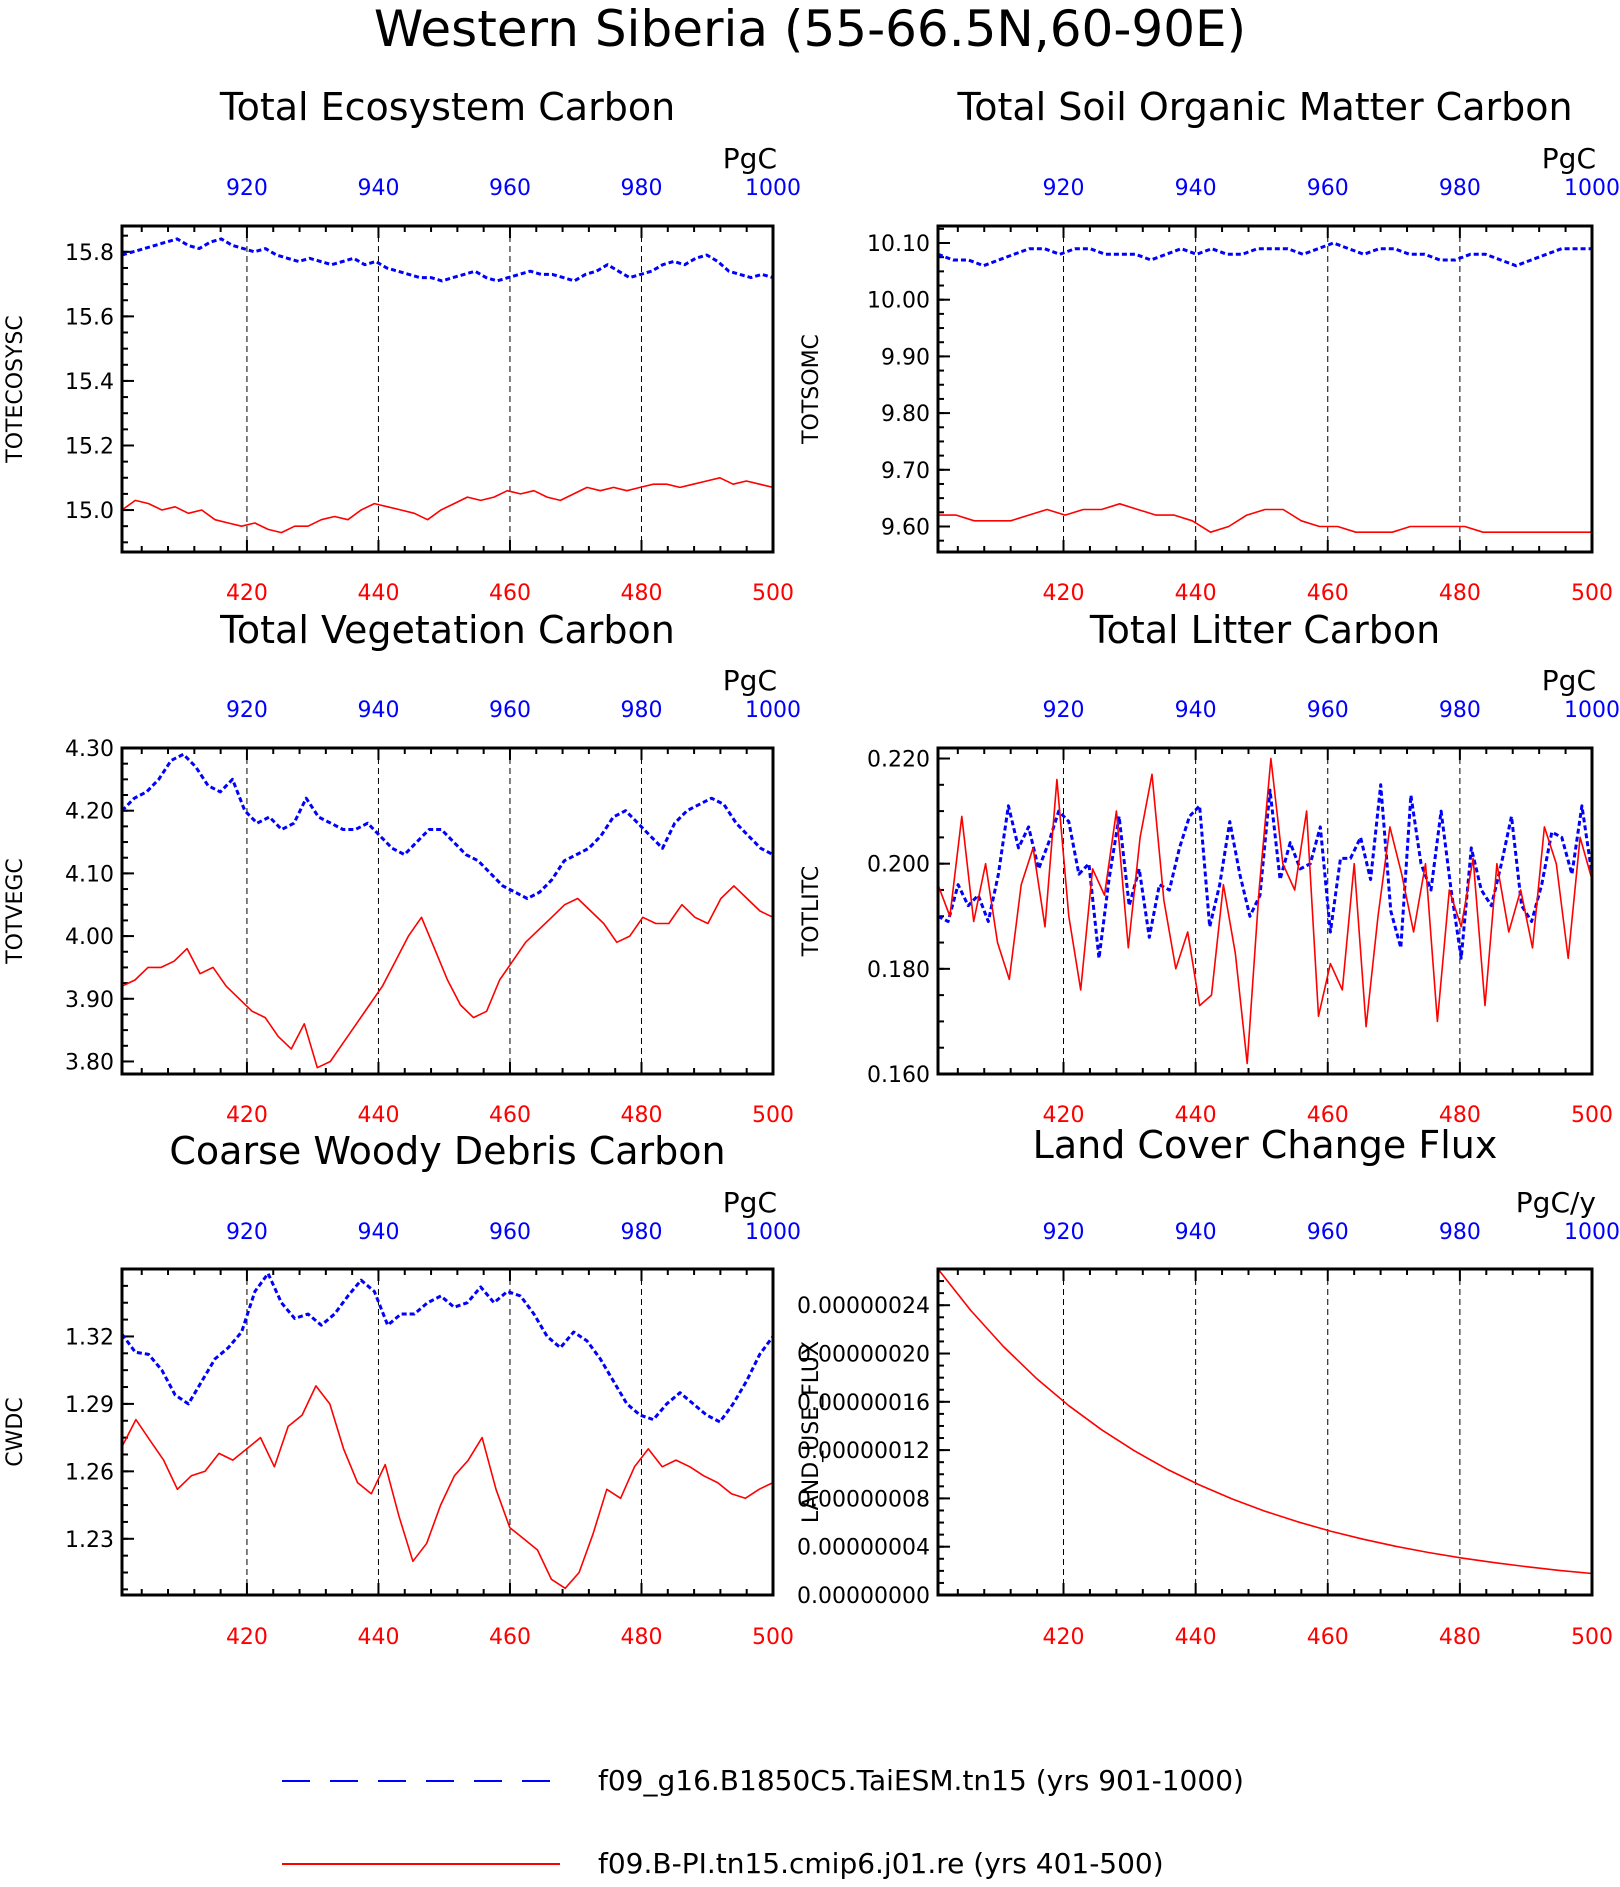 Image resolution: width=1620 pixels, height=1887 pixels. Describe the element at coordinates (863, 1548) in the screenshot. I see `y-tick-label: 0.00000004` at that location.